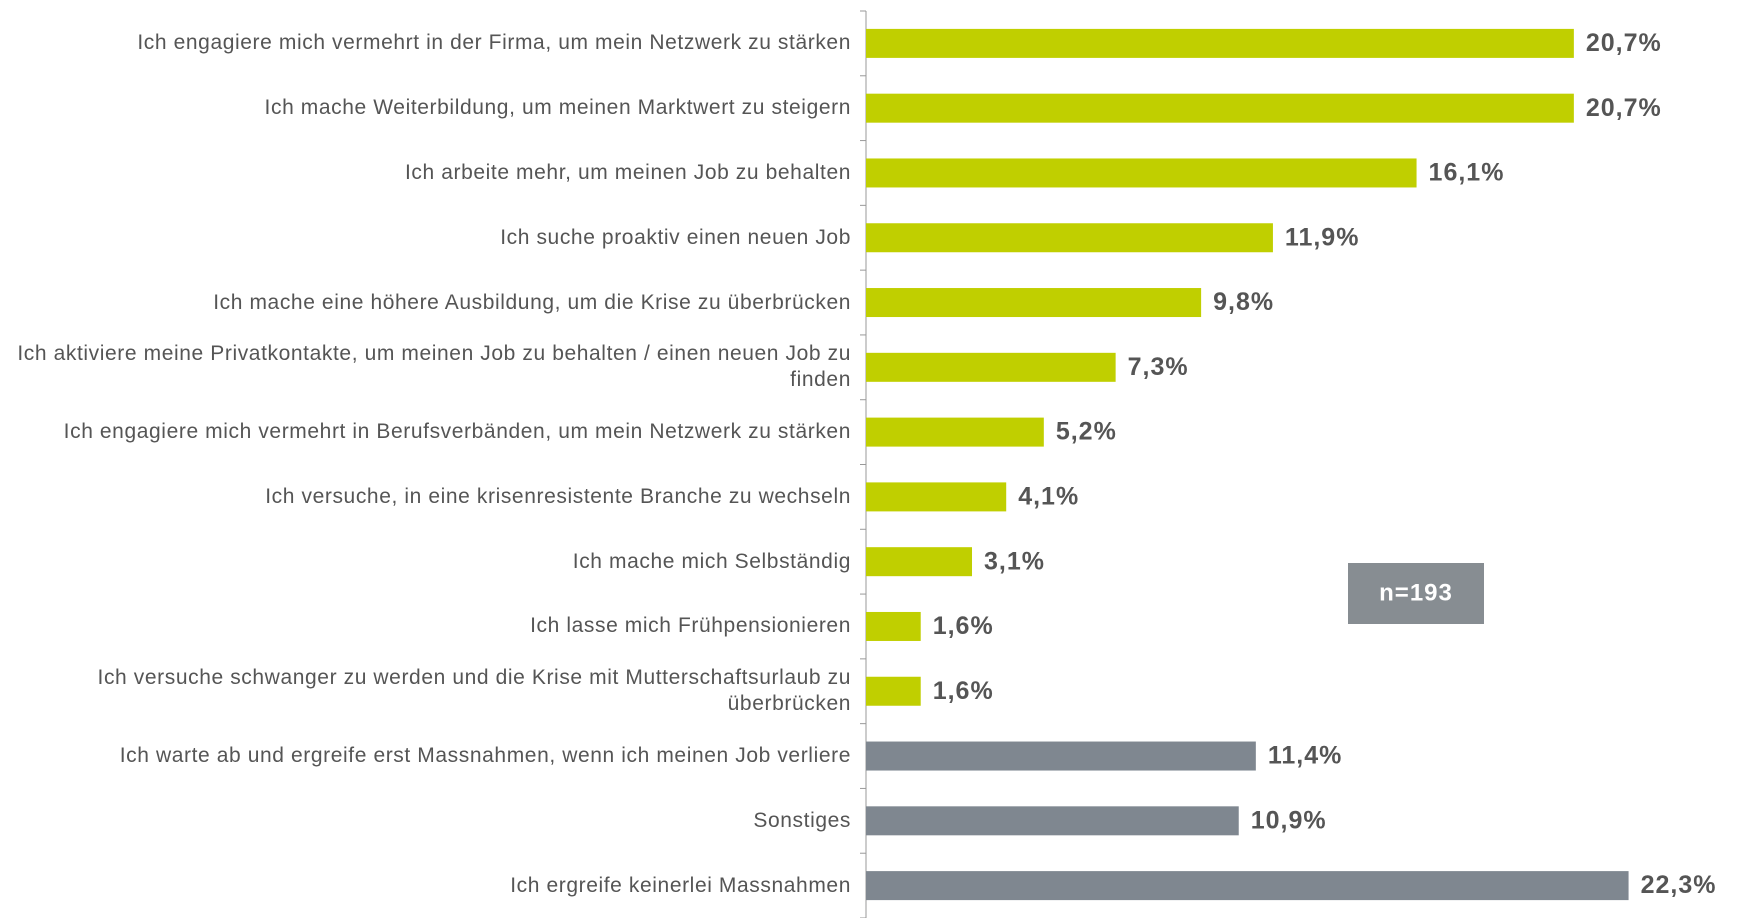 This screenshot has width=1746, height=918. I want to click on value-label: 5,2%, so click(1086, 432).